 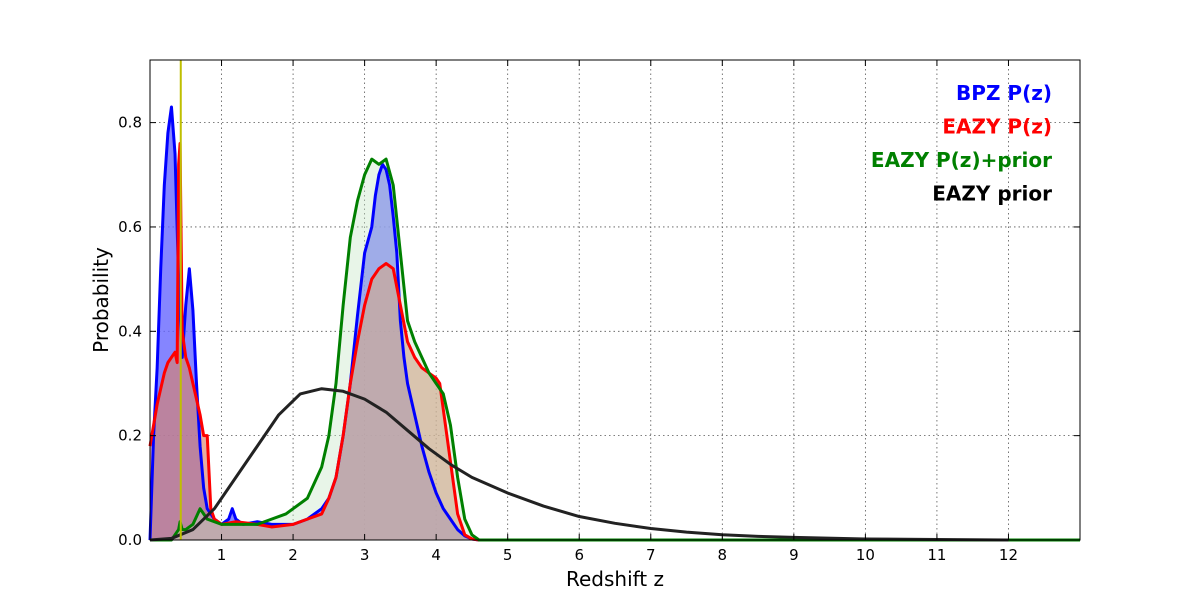 What do you see at coordinates (436, 555) in the screenshot?
I see `x-tick-label: 4` at bounding box center [436, 555].